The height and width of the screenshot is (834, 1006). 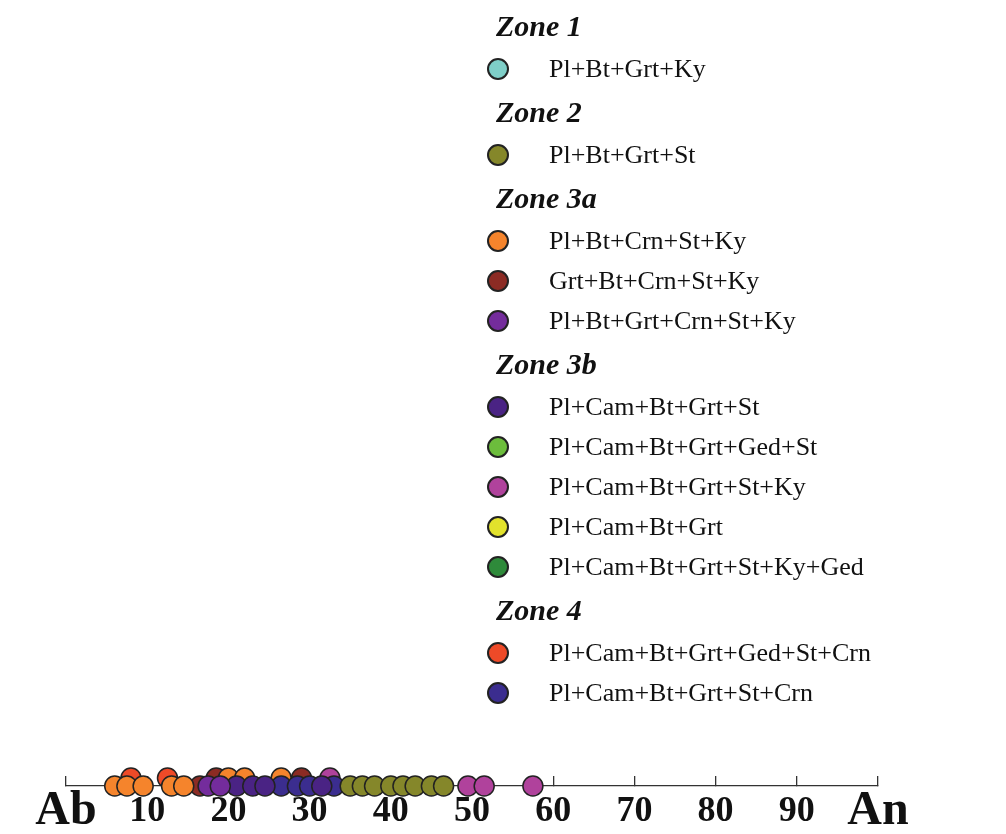 I want to click on legend-label: Pl+Cam+Bt+Grt+St+Crn, so click(x=681, y=693).